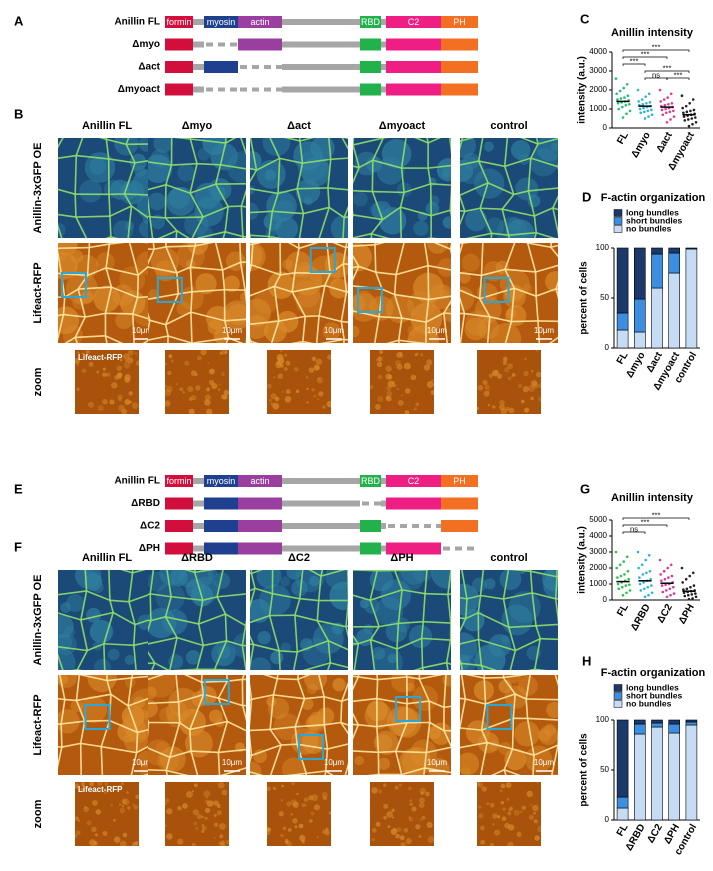  What do you see at coordinates (38, 620) in the screenshot?
I see `row-label: Anillin-3xGFP OE` at bounding box center [38, 620].